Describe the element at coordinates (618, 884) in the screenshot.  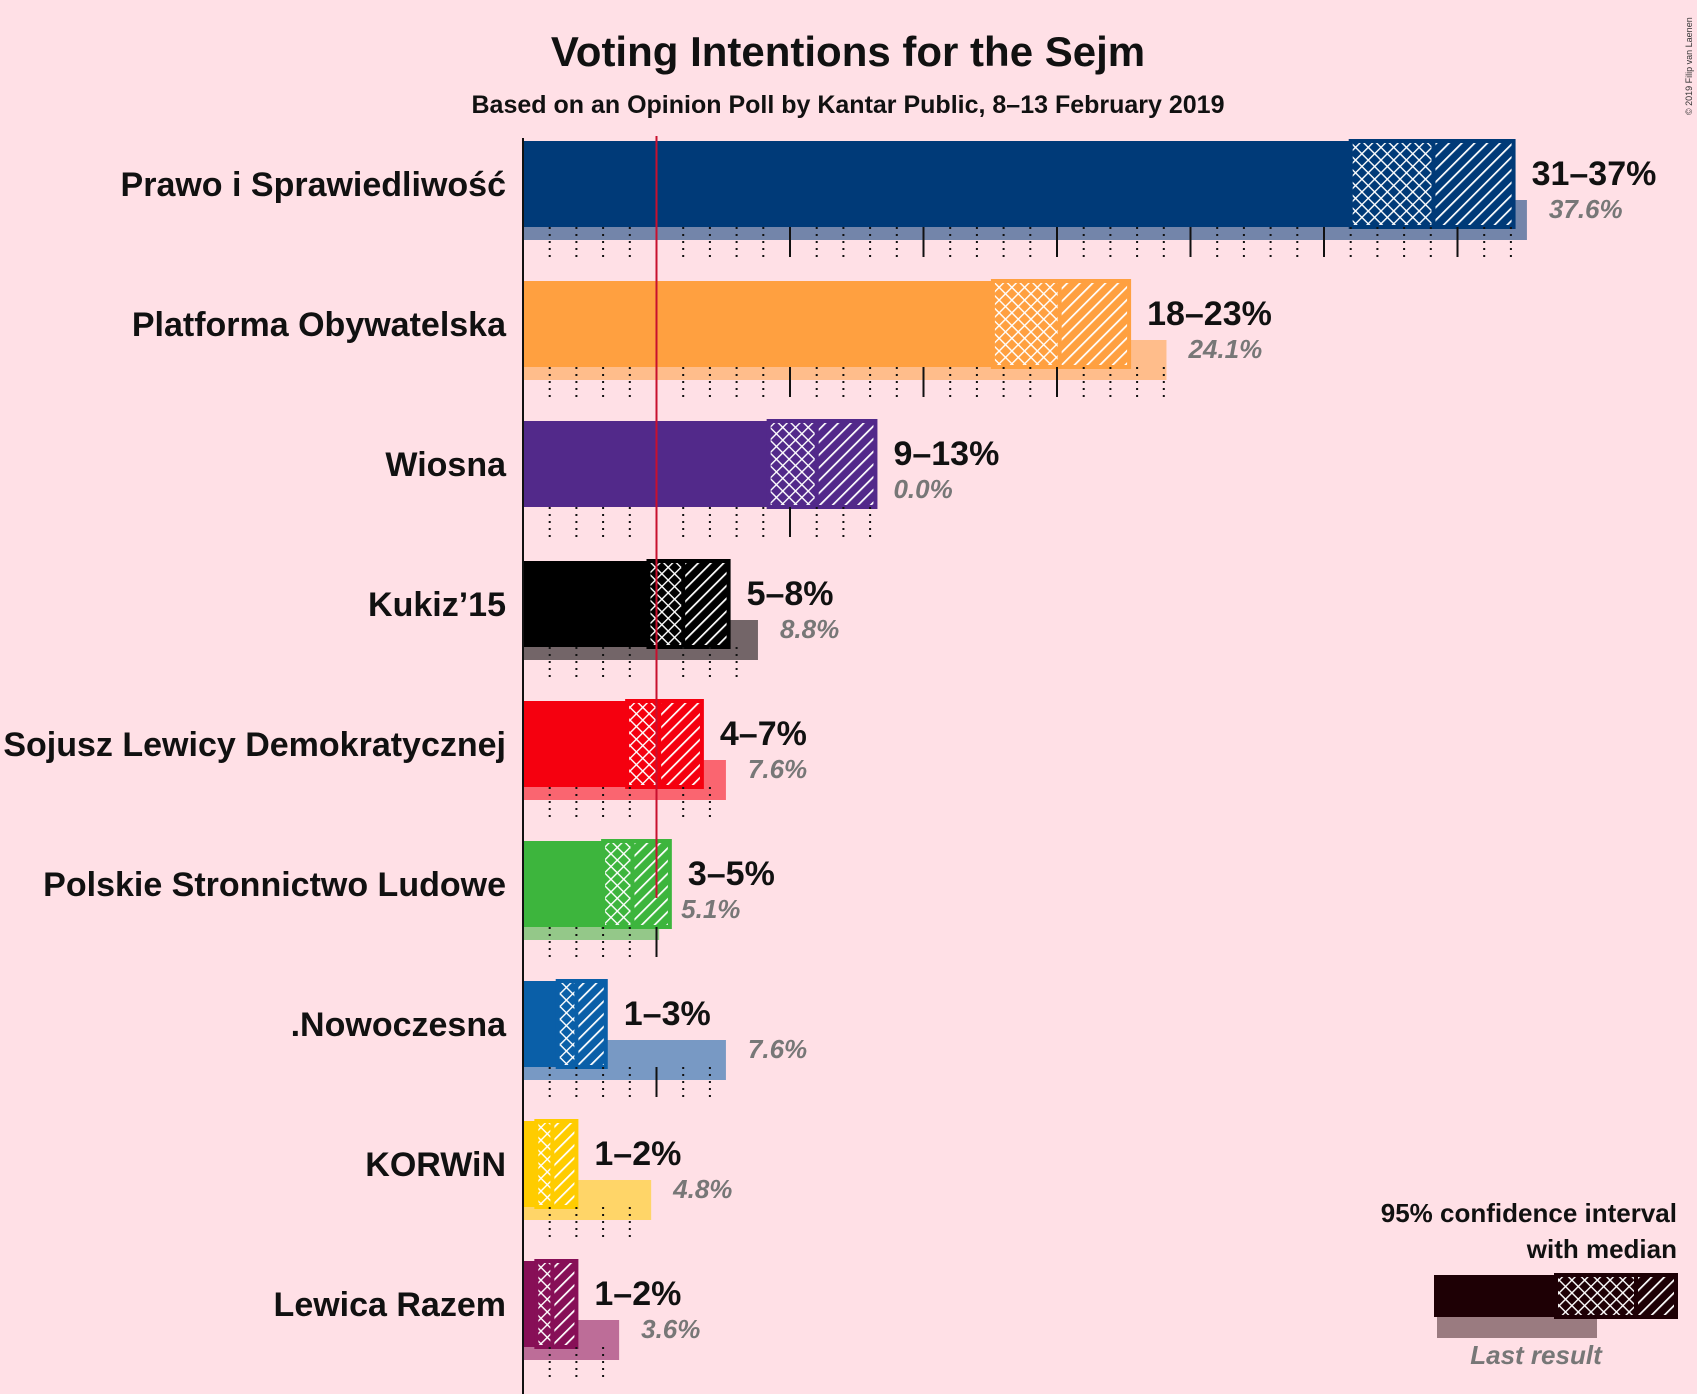
I see `party-5-ci-lower` at that location.